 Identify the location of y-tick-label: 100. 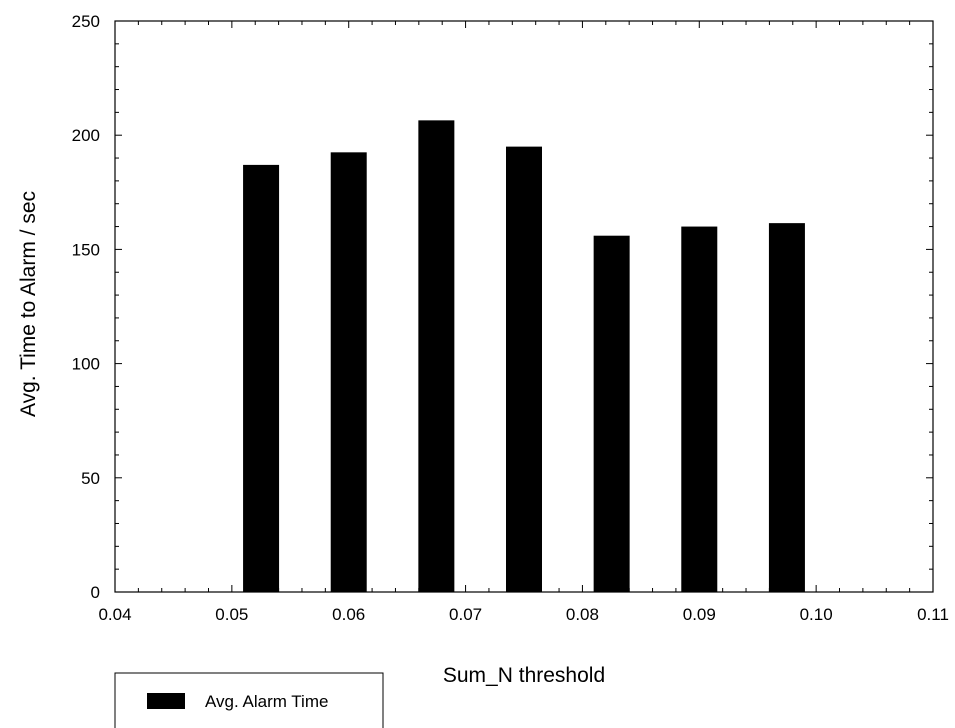
(86, 364).